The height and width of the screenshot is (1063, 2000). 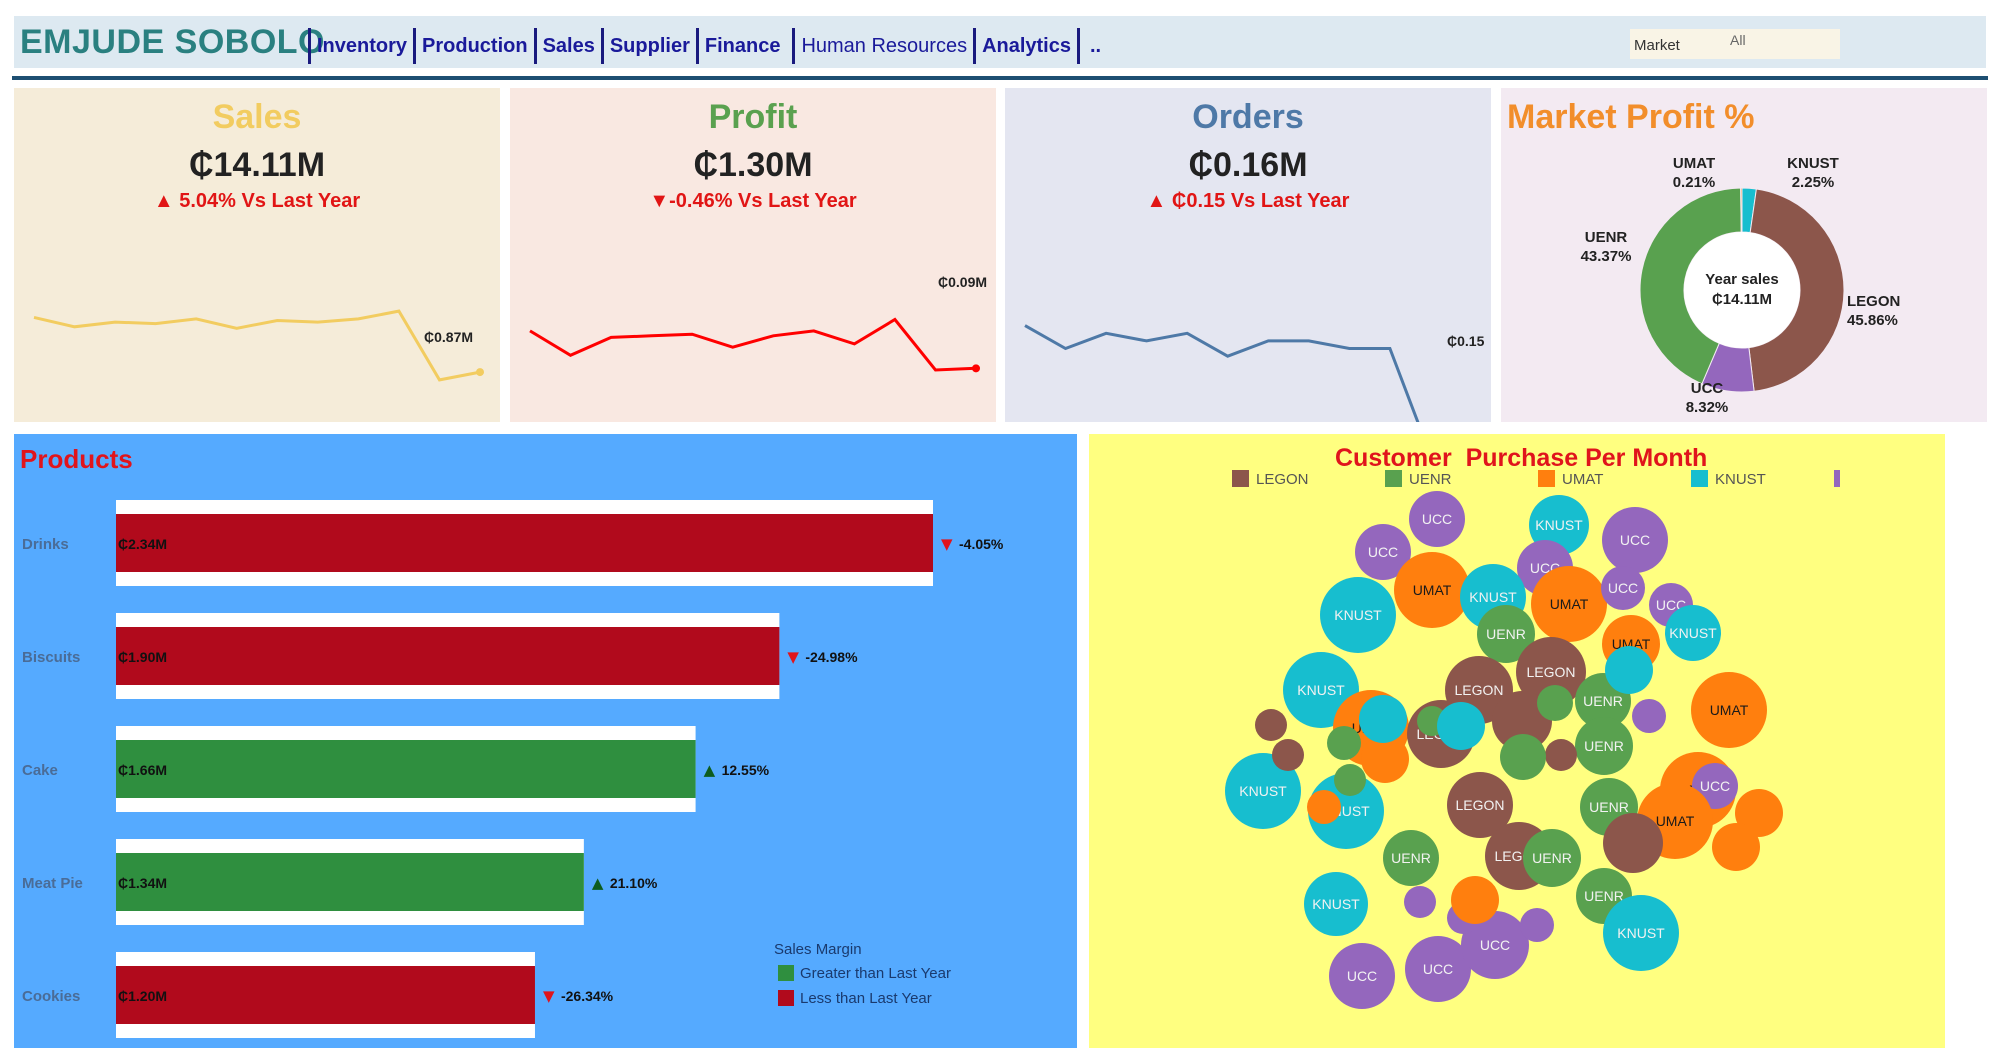 What do you see at coordinates (753, 117) in the screenshot?
I see `profit-kpi-title: Profit` at bounding box center [753, 117].